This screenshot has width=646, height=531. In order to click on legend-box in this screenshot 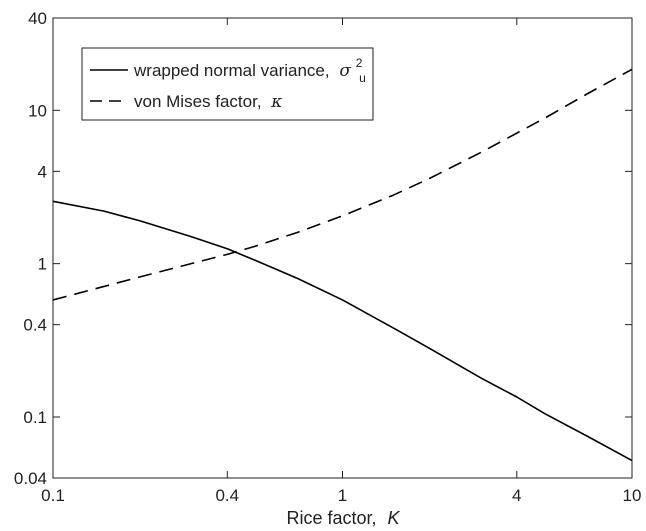, I will do `click(227, 84)`.